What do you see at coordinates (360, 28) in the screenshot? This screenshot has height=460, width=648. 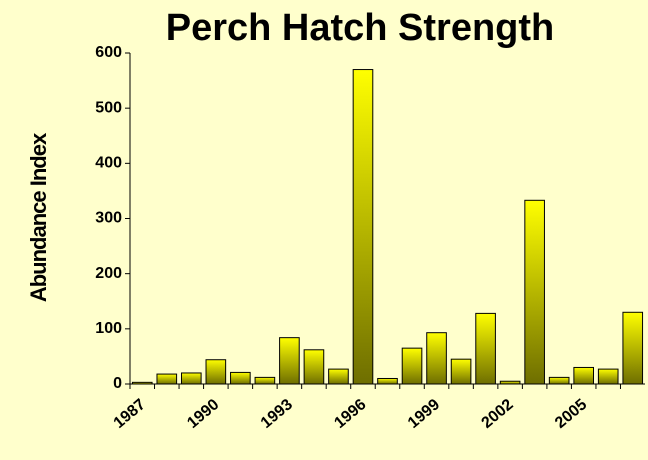 I see `chart-title: Perch Hatch Strength` at bounding box center [360, 28].